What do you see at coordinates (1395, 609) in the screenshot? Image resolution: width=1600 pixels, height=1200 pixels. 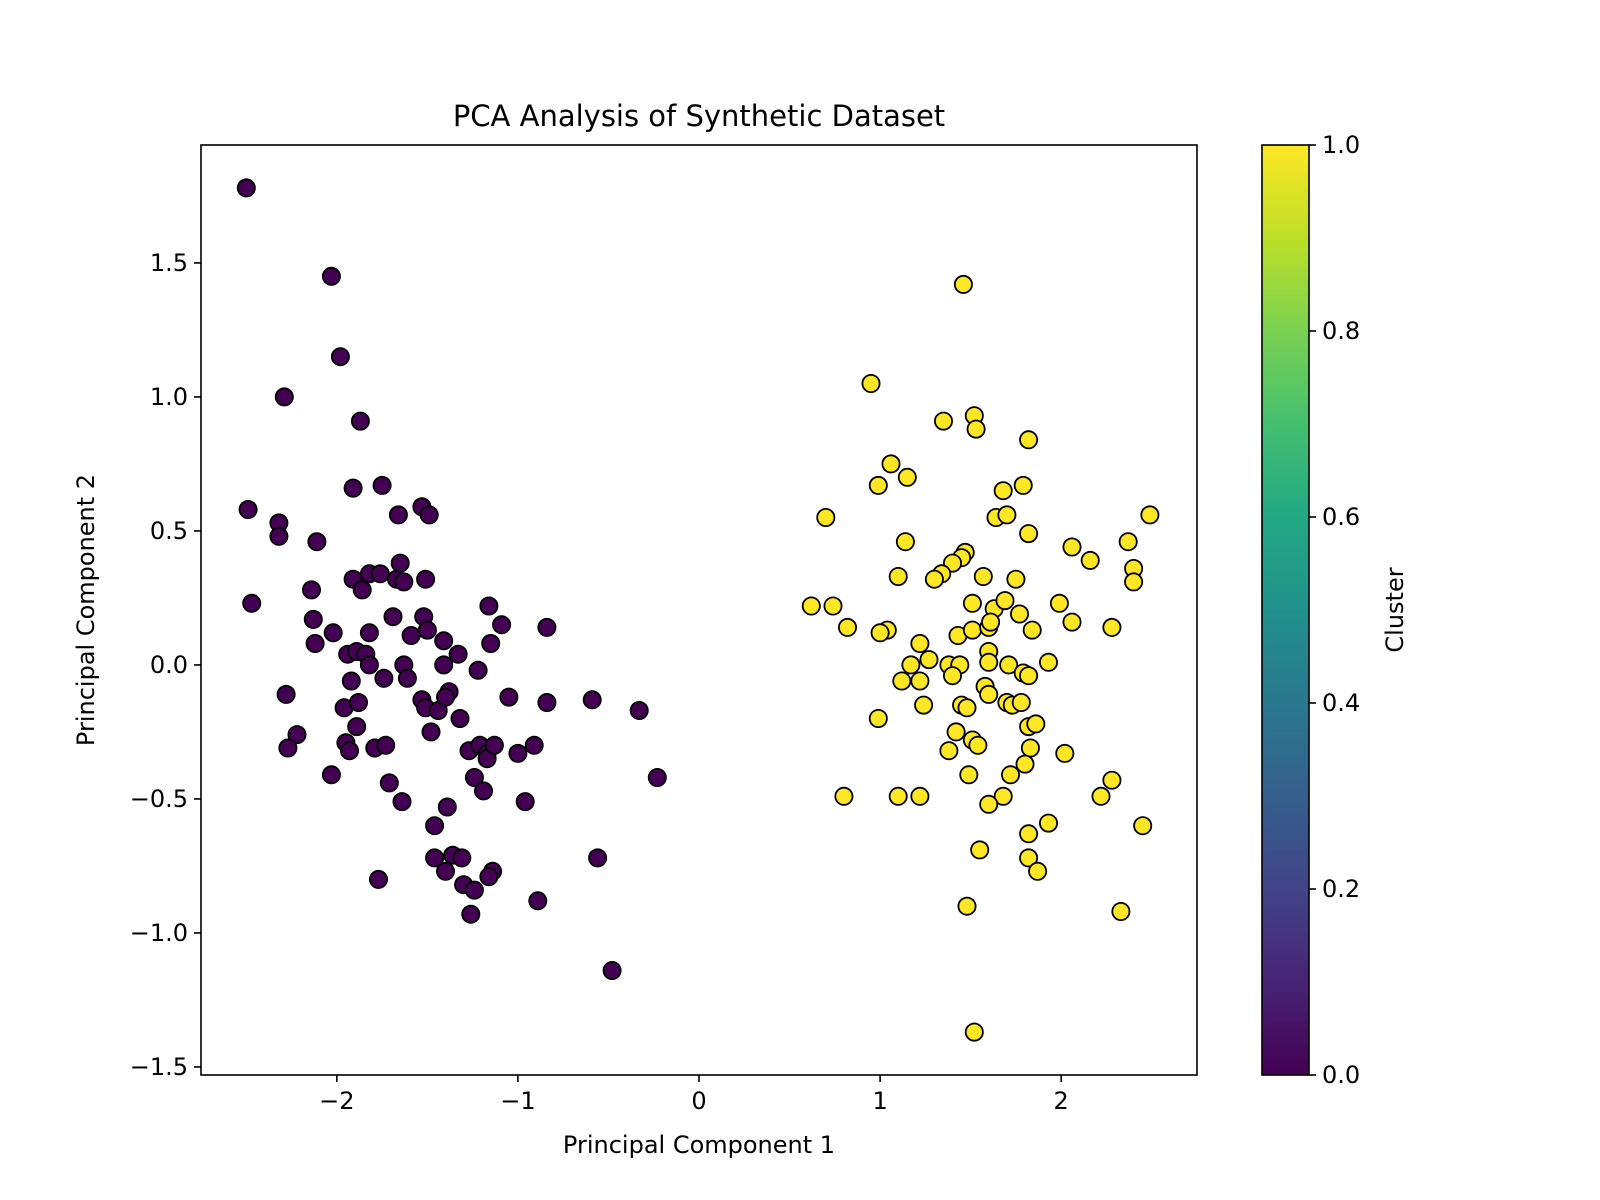 I see `colorbar-label: Cluster` at bounding box center [1395, 609].